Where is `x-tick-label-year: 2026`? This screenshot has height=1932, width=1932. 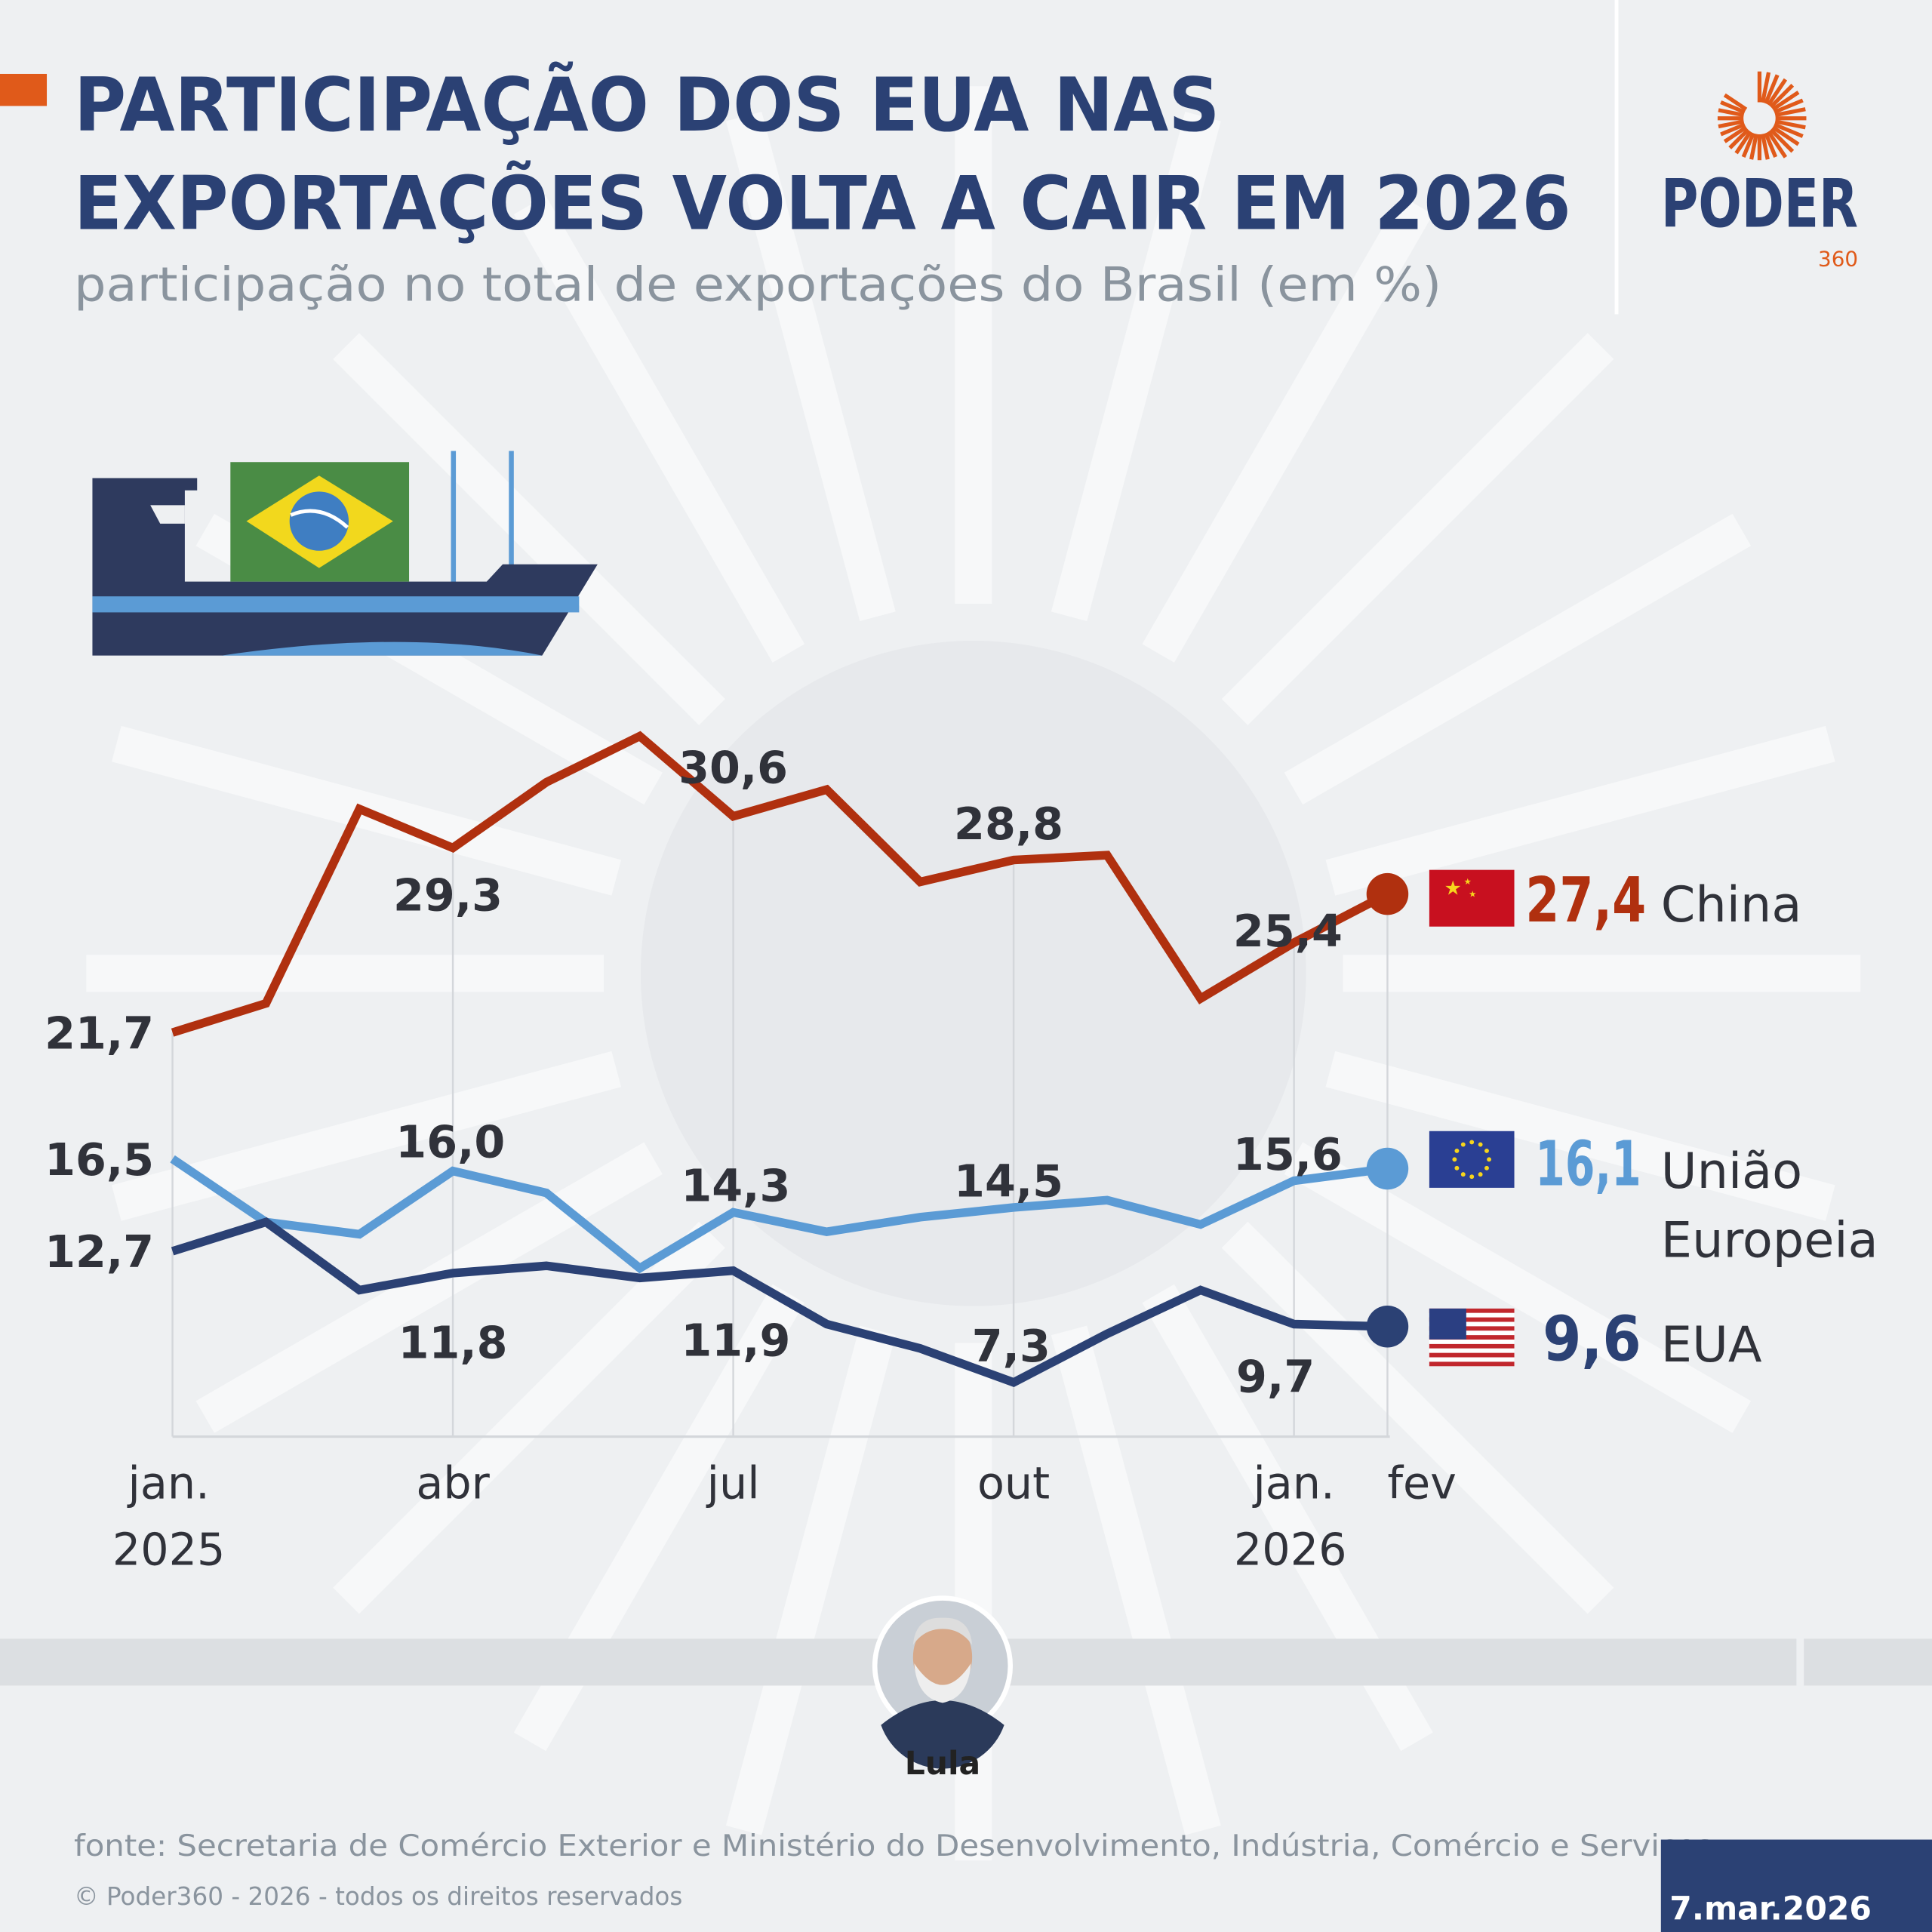 x-tick-label-year: 2026 is located at coordinates (1290, 1549).